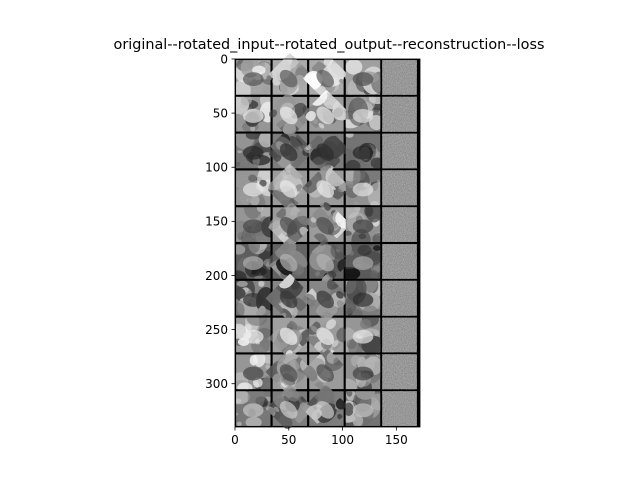 Image resolution: width=640 pixels, height=484 pixels. What do you see at coordinates (224, 59) in the screenshot?
I see `y-tick-label-0: 0` at bounding box center [224, 59].